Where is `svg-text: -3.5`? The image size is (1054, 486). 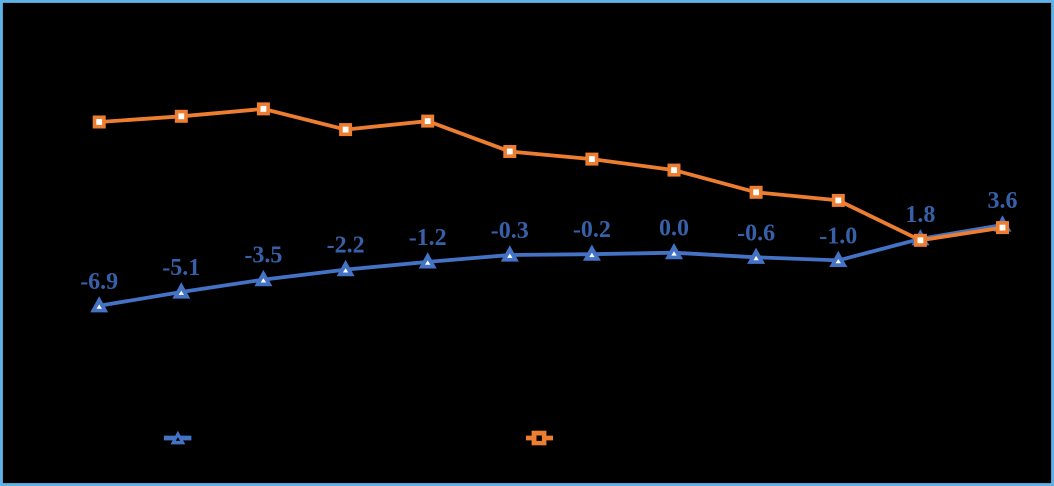 svg-text: -3.5 is located at coordinates (263, 256).